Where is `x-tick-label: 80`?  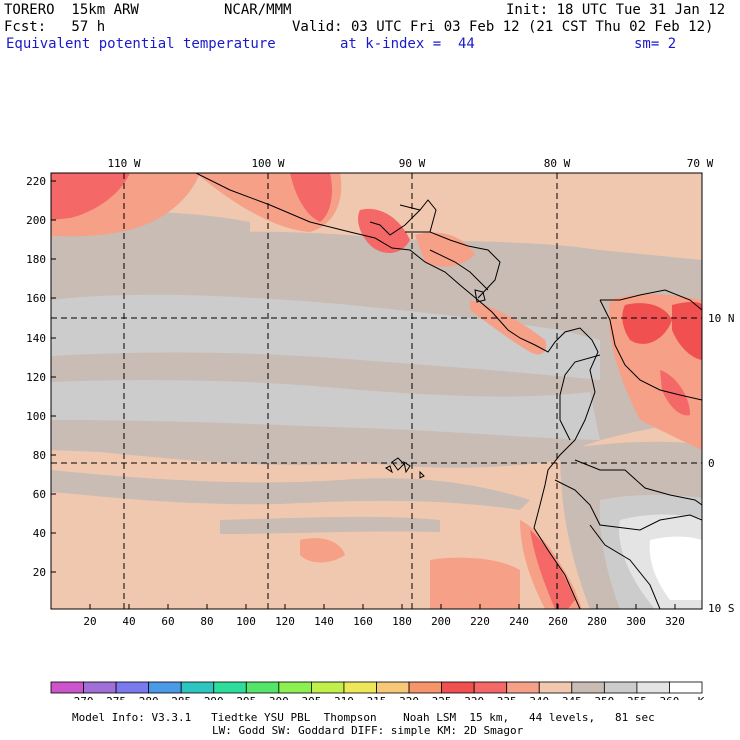
x-tick-label: 80 is located at coordinates (206, 621).